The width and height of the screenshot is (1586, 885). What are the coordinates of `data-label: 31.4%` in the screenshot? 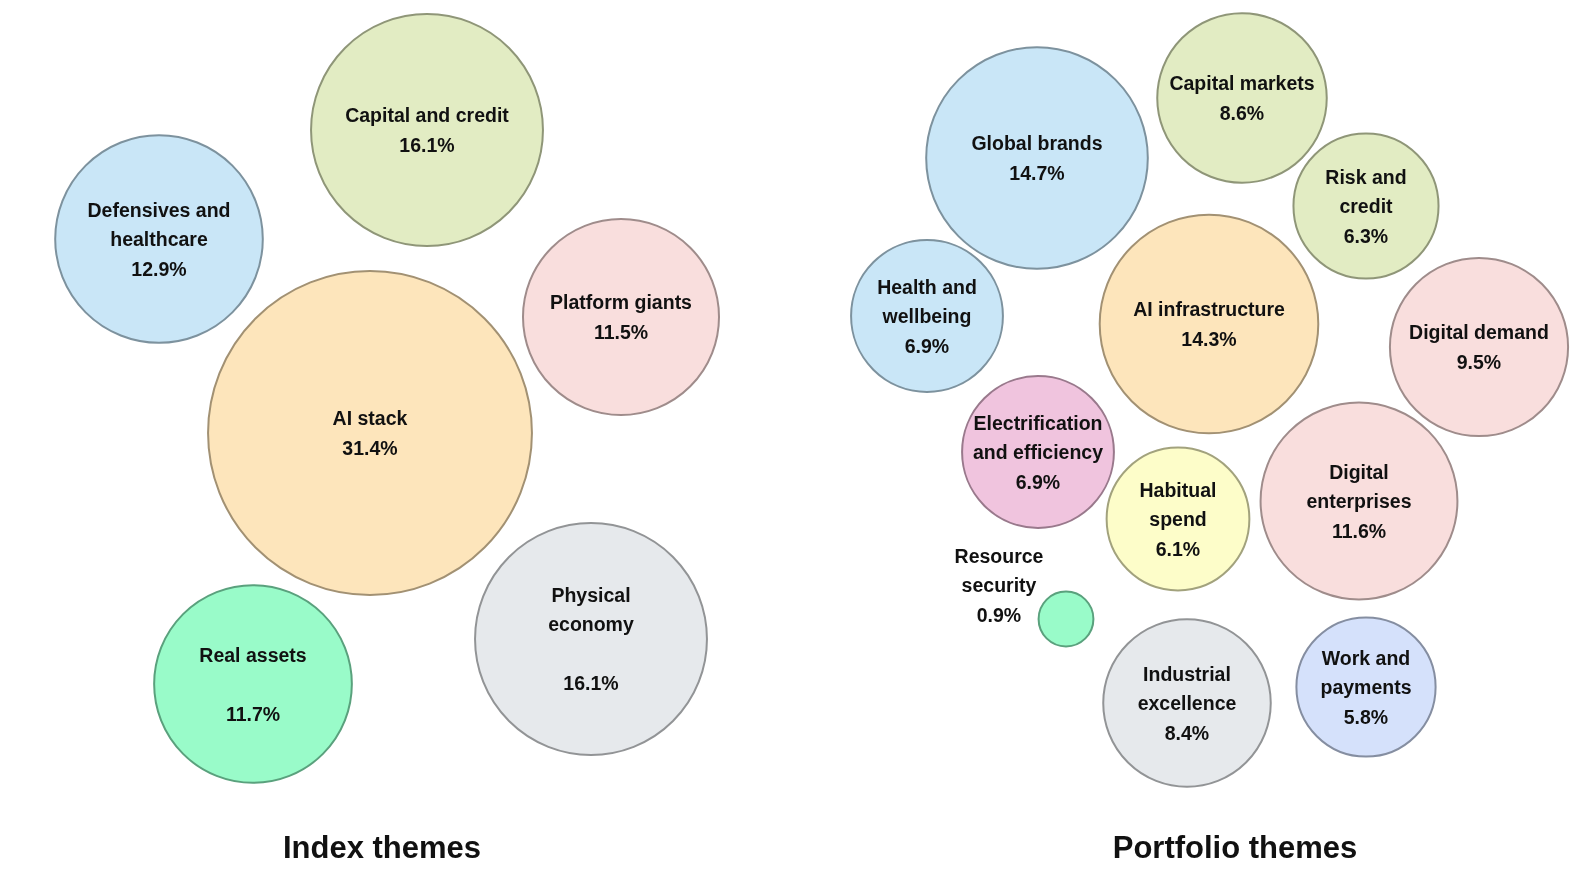 It's located at (370, 447).